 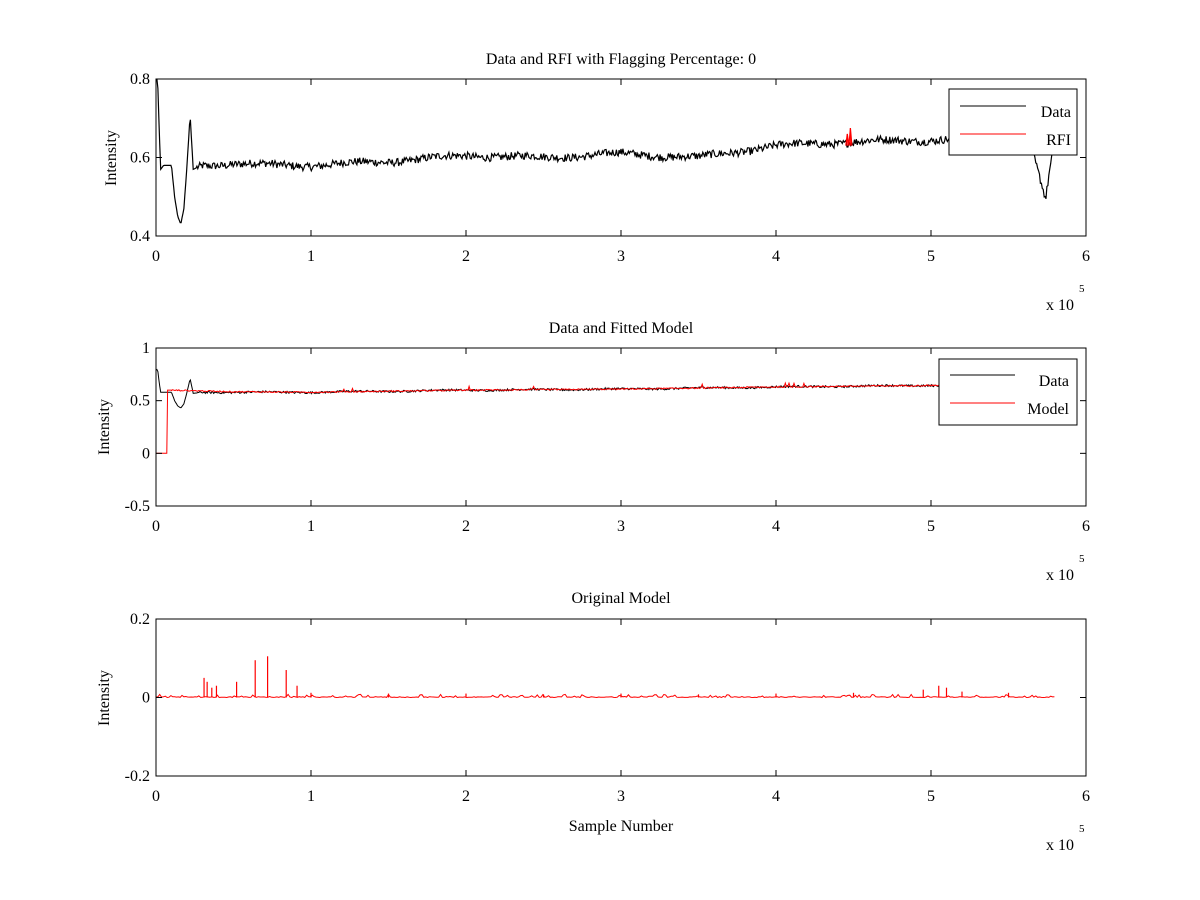 What do you see at coordinates (140, 79) in the screenshot?
I see `panel-1-ytick-label-2: 0.8` at bounding box center [140, 79].